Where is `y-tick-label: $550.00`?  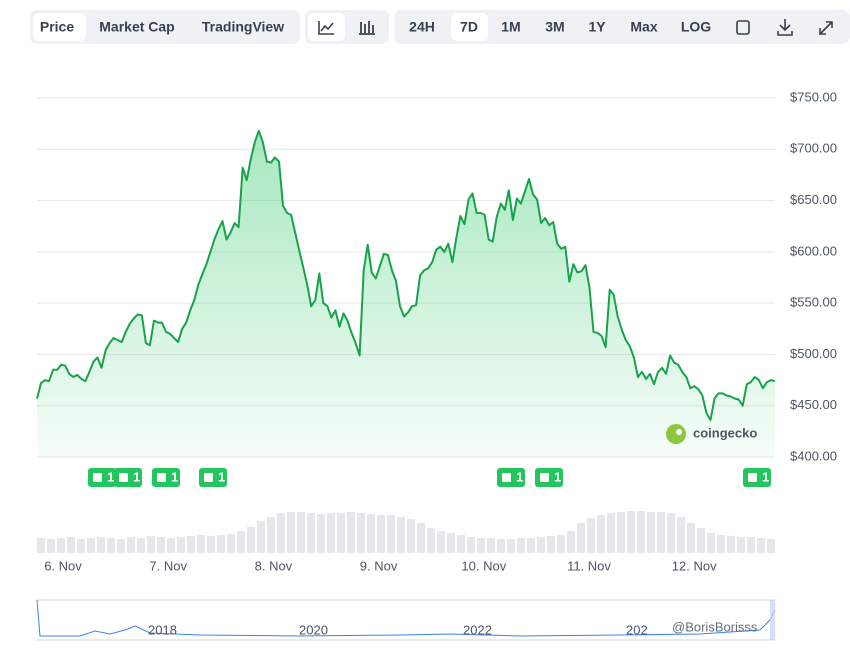 y-tick-label: $550.00 is located at coordinates (813, 302).